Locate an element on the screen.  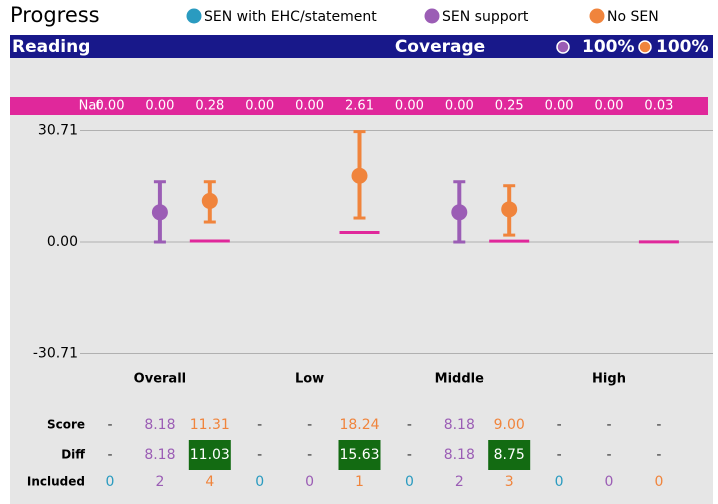
diff-value: 11.03 is located at coordinates (210, 455).